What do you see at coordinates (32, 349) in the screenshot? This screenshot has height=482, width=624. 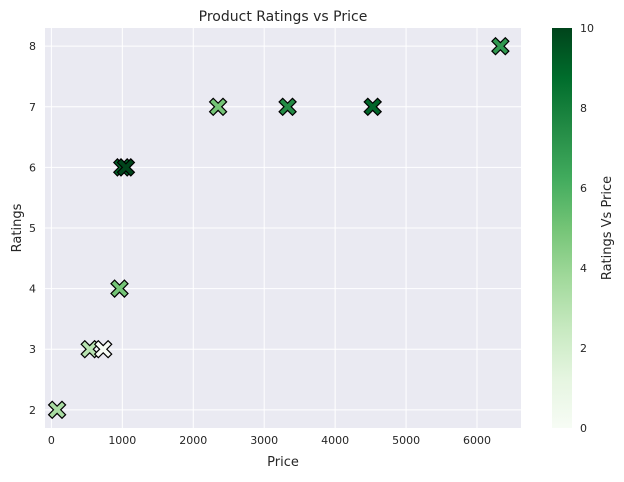 I see `y-tick-label: 3` at bounding box center [32, 349].